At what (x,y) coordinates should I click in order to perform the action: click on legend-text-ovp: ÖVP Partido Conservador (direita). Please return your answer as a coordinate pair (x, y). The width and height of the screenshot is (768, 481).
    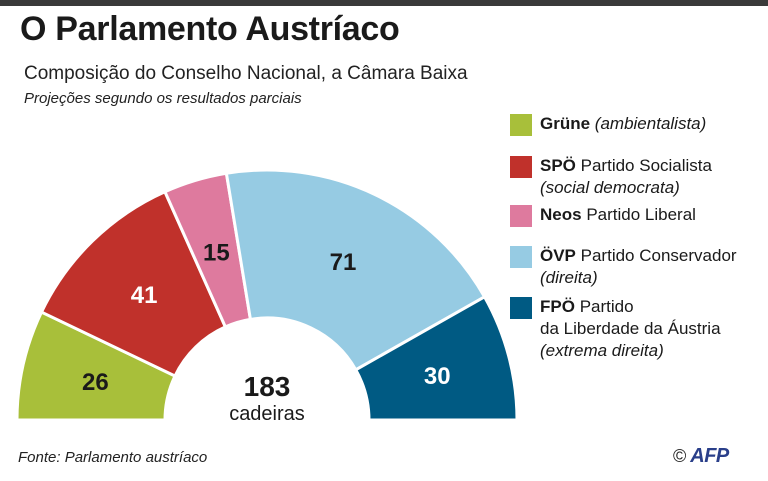
    Looking at the image, I should click on (638, 267).